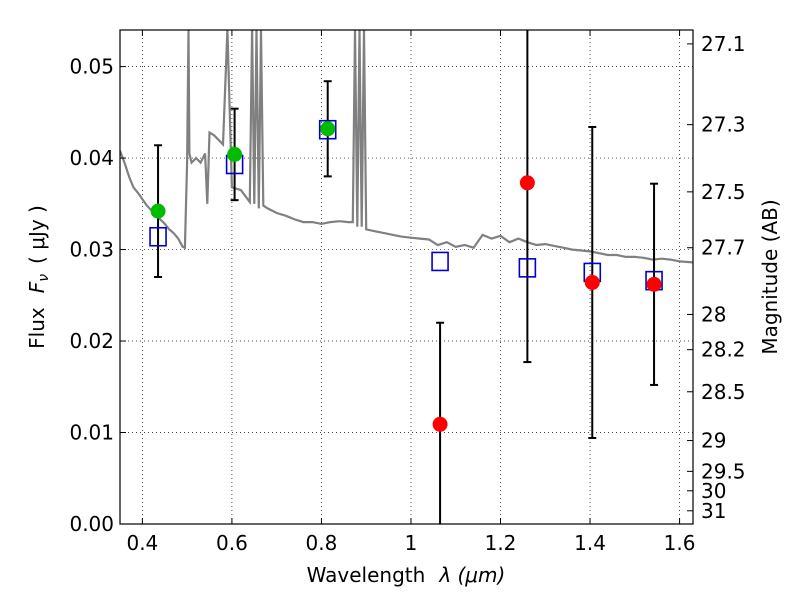 The width and height of the screenshot is (800, 600). Describe the element at coordinates (232, 543) in the screenshot. I see `x-tick-label: 0.6` at that location.